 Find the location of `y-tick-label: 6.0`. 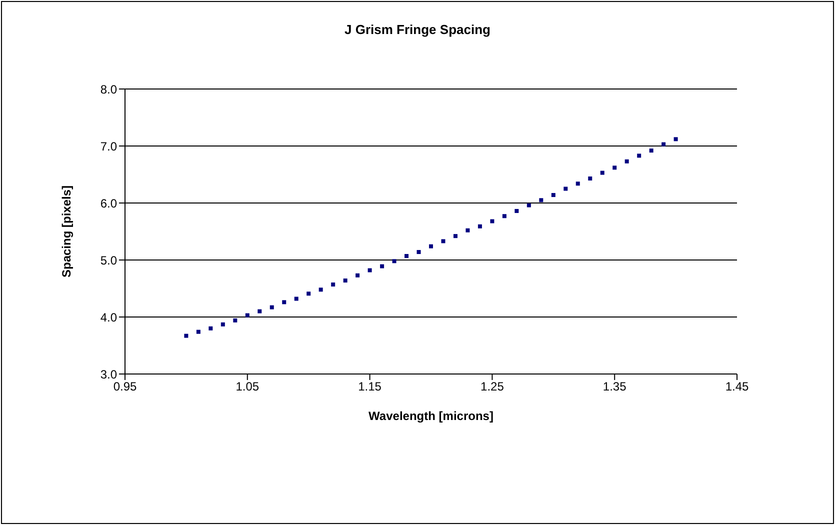

y-tick-label: 6.0 is located at coordinates (109, 203).